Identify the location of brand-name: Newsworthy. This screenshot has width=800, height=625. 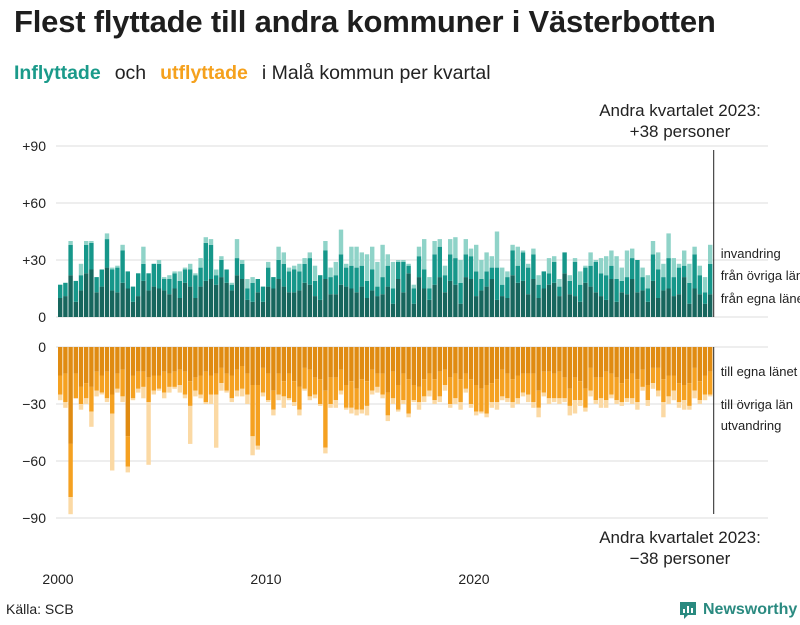
(750, 609).